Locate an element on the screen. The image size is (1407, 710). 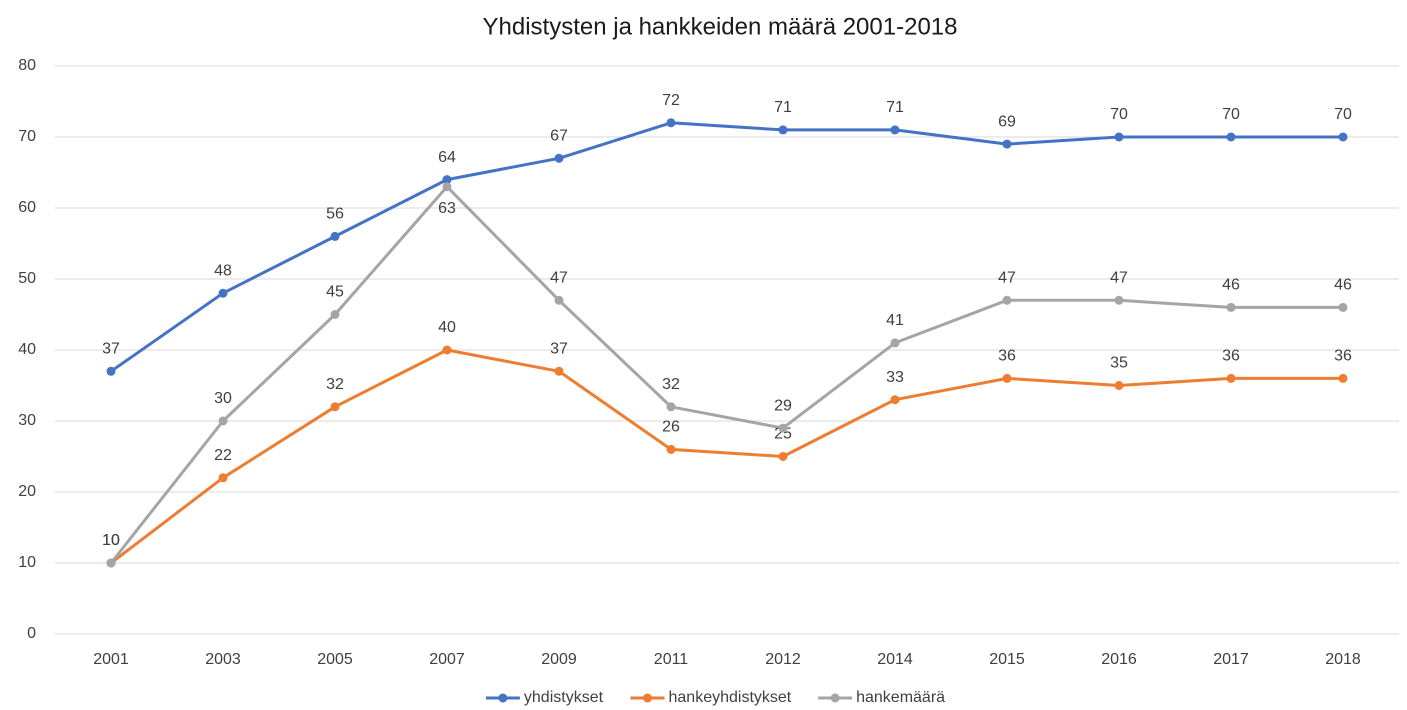
data-label: 67 is located at coordinates (559, 136).